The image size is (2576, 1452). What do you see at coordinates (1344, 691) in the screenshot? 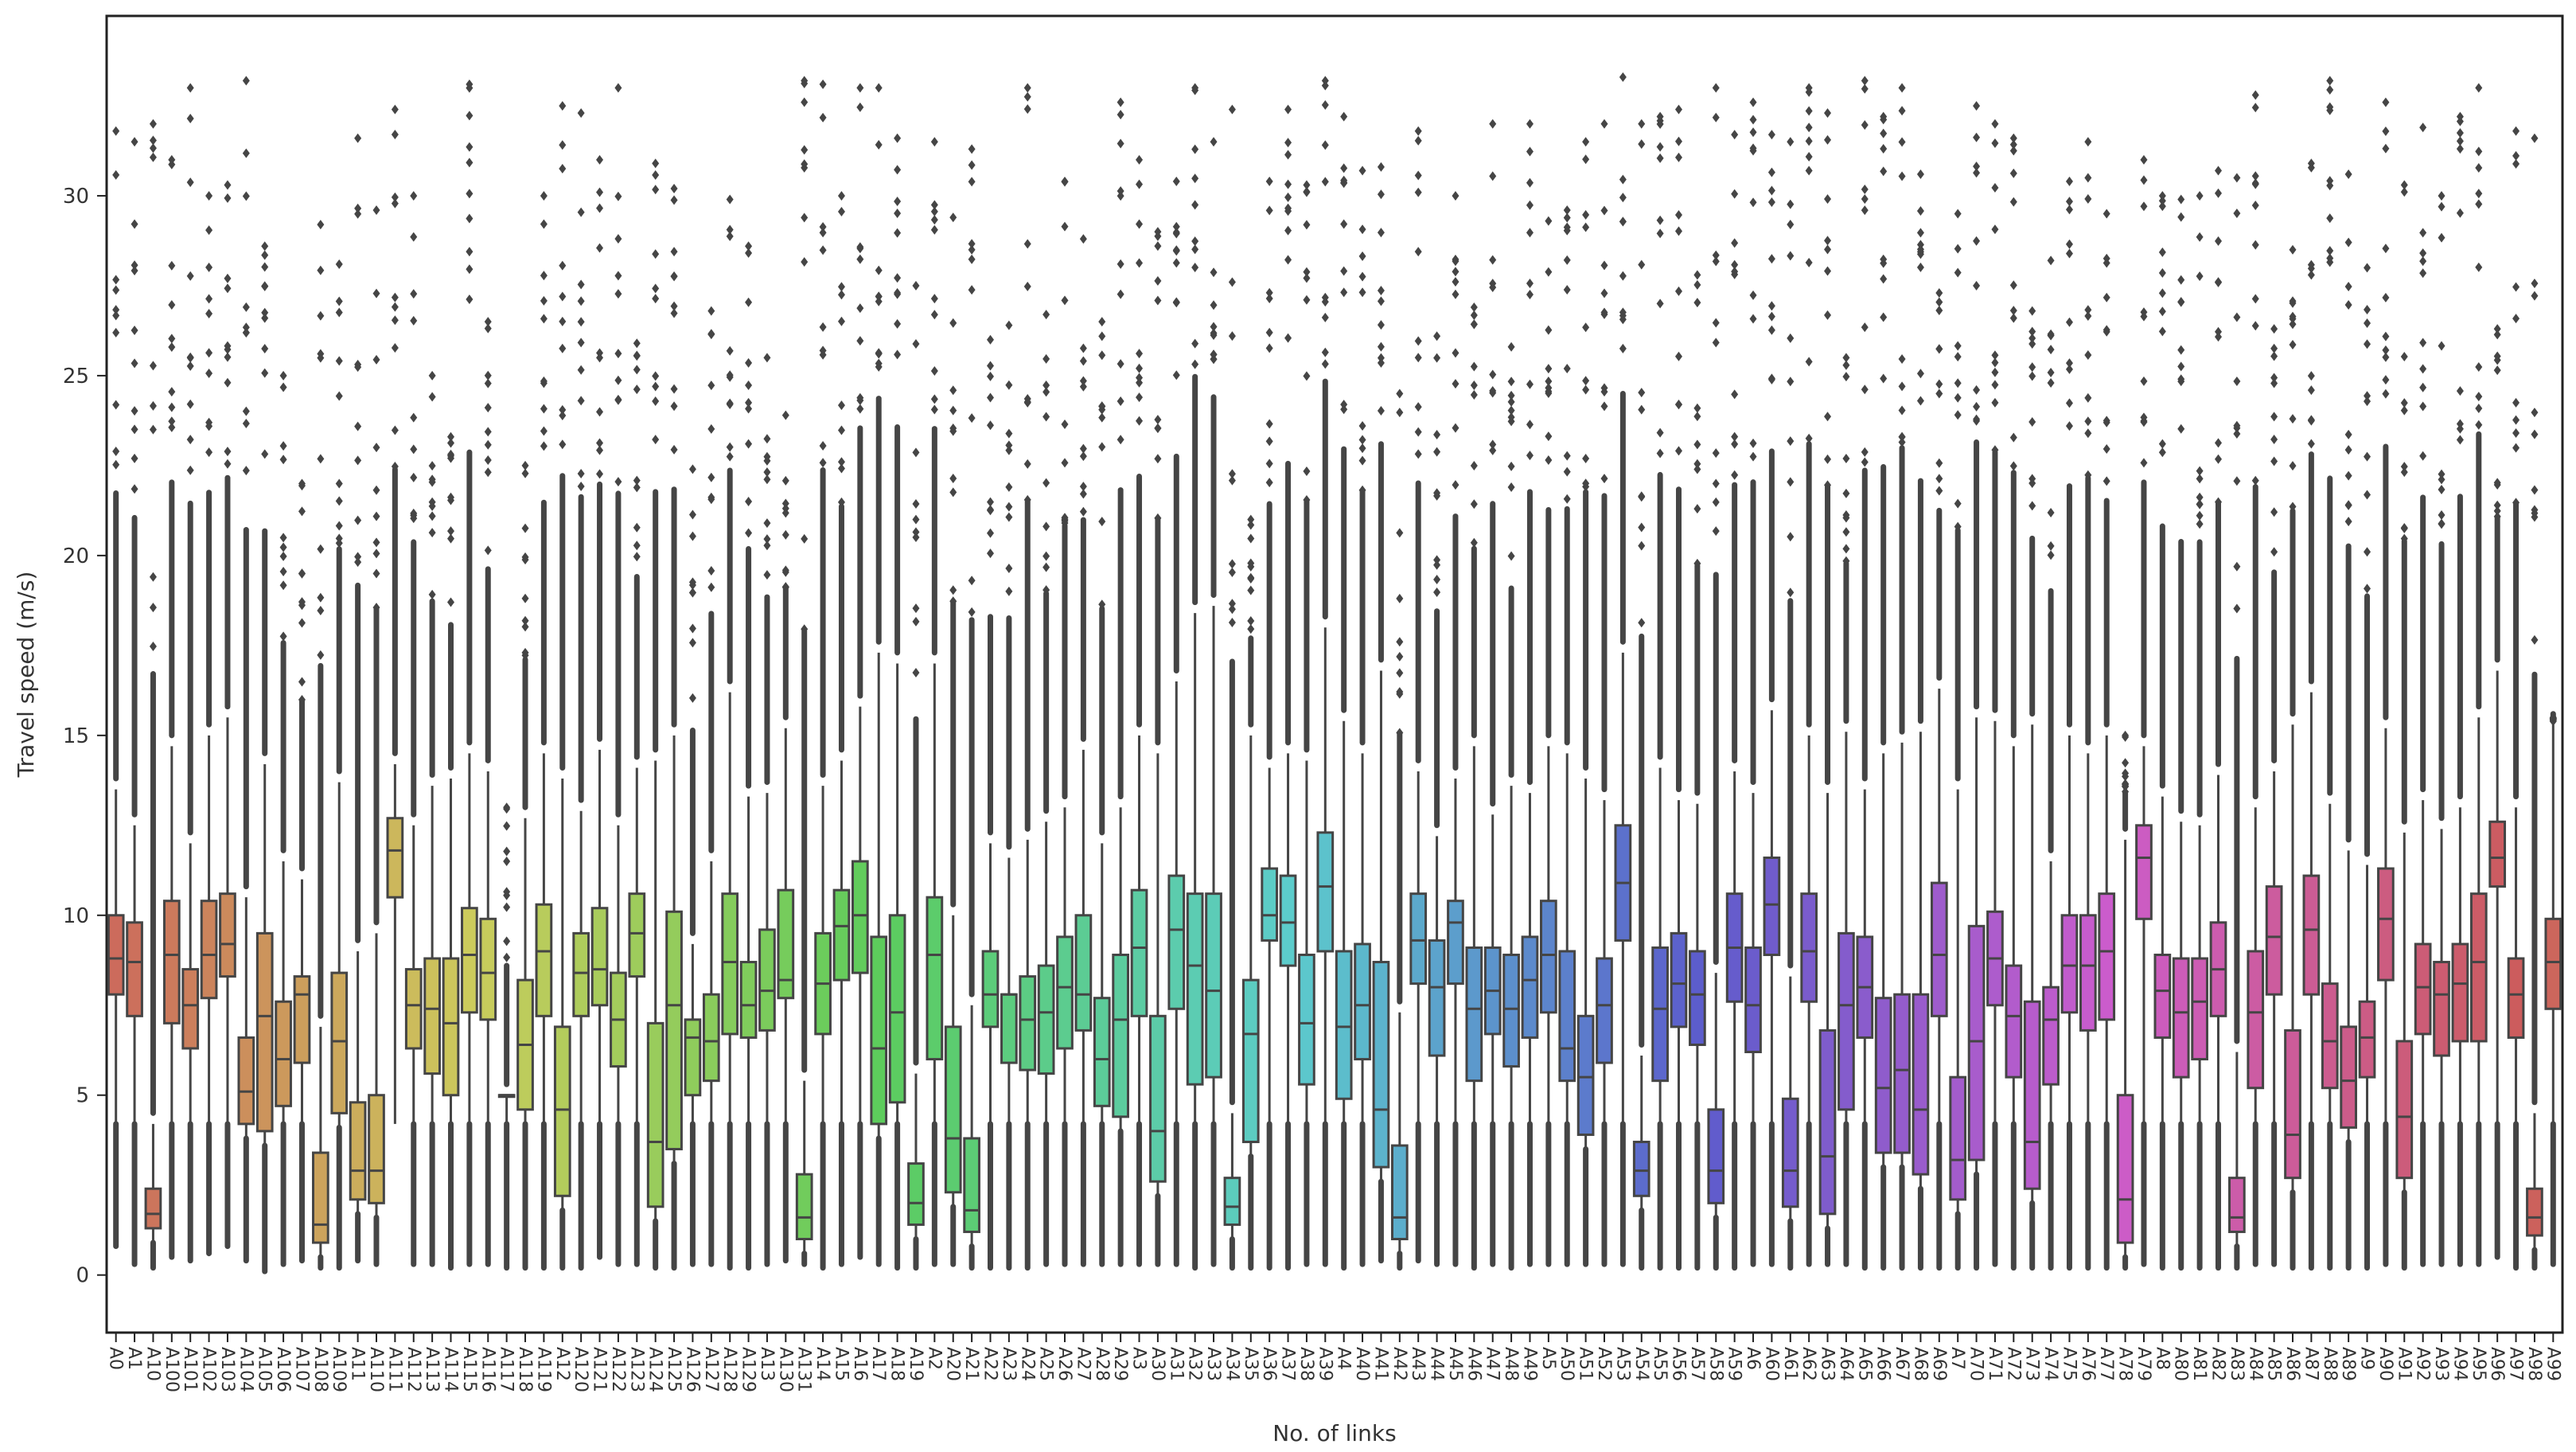
I see `box-A4` at bounding box center [1344, 691].